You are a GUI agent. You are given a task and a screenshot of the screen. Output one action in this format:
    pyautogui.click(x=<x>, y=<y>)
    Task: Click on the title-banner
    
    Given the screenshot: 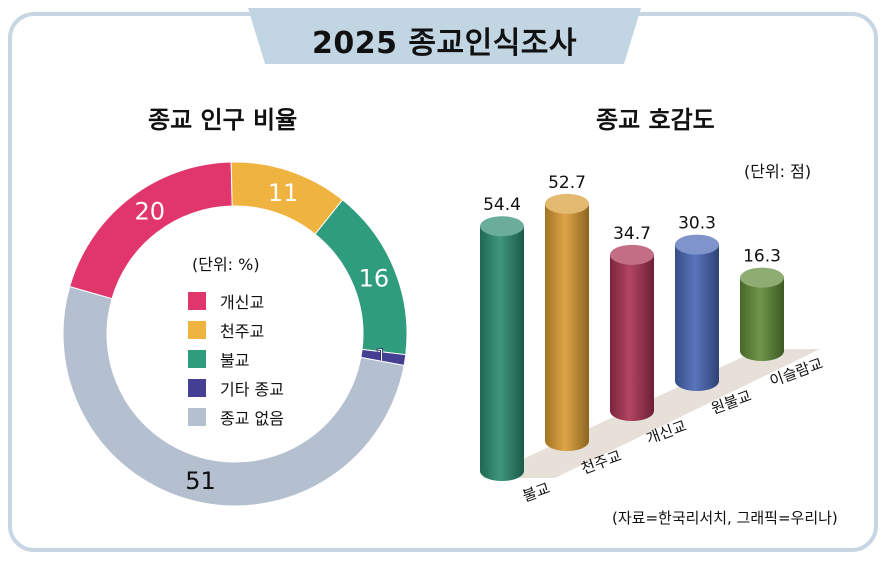 What is the action you would take?
    pyautogui.click(x=444, y=36)
    